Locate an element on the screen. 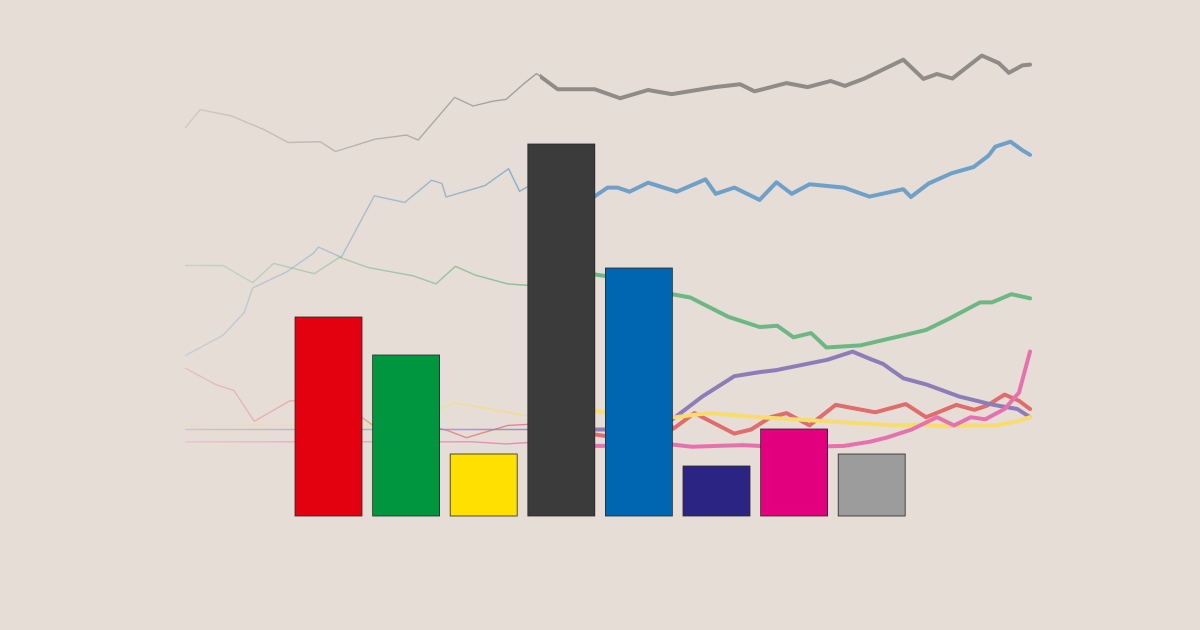 The image size is (1200, 630). trend-line-2-emphasis is located at coordinates (785, 171).